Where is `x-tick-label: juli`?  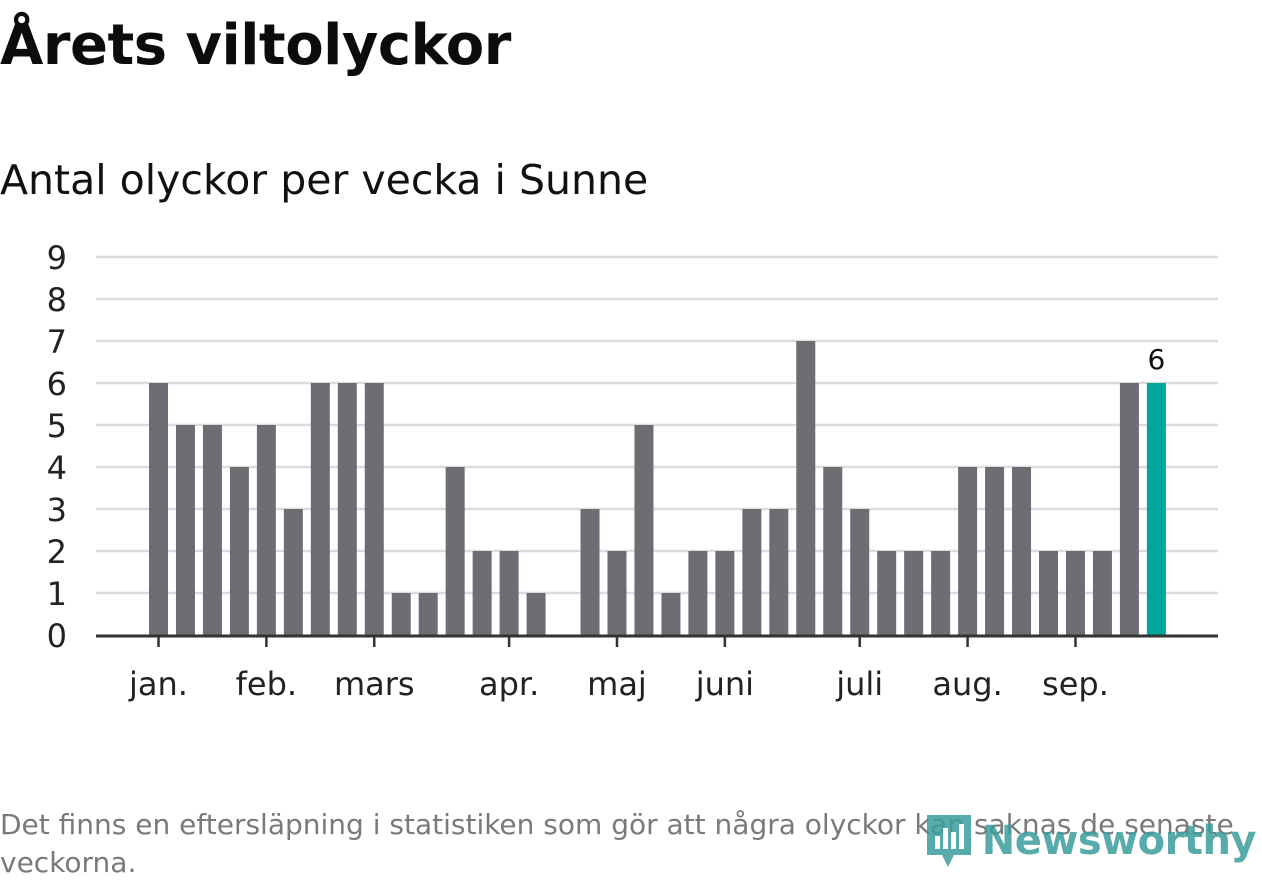
x-tick-label: juli is located at coordinates (859, 684).